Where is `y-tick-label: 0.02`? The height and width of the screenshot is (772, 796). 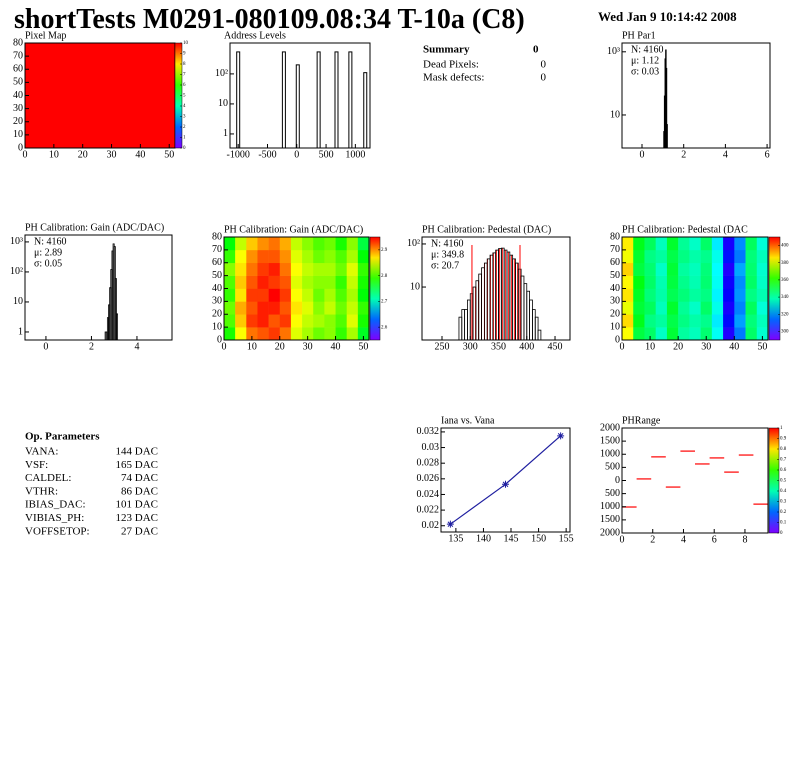
y-tick-label: 0.02 is located at coordinates (431, 525).